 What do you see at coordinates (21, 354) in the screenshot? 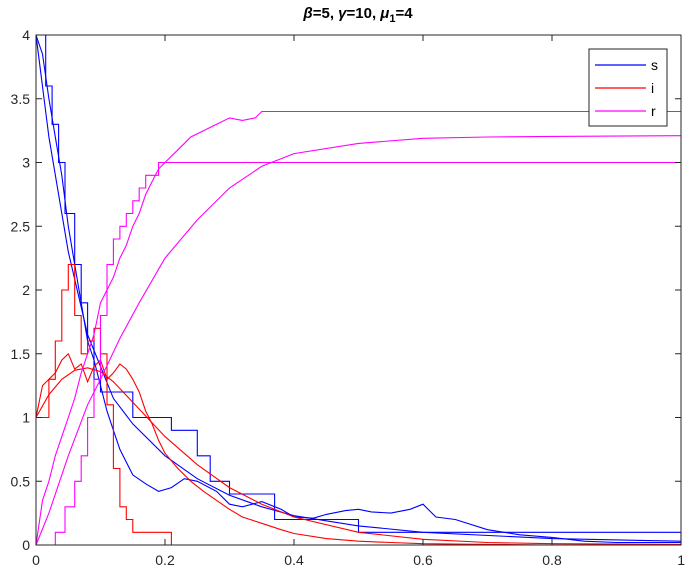
I see `y-tick-label: 1.5` at bounding box center [21, 354].